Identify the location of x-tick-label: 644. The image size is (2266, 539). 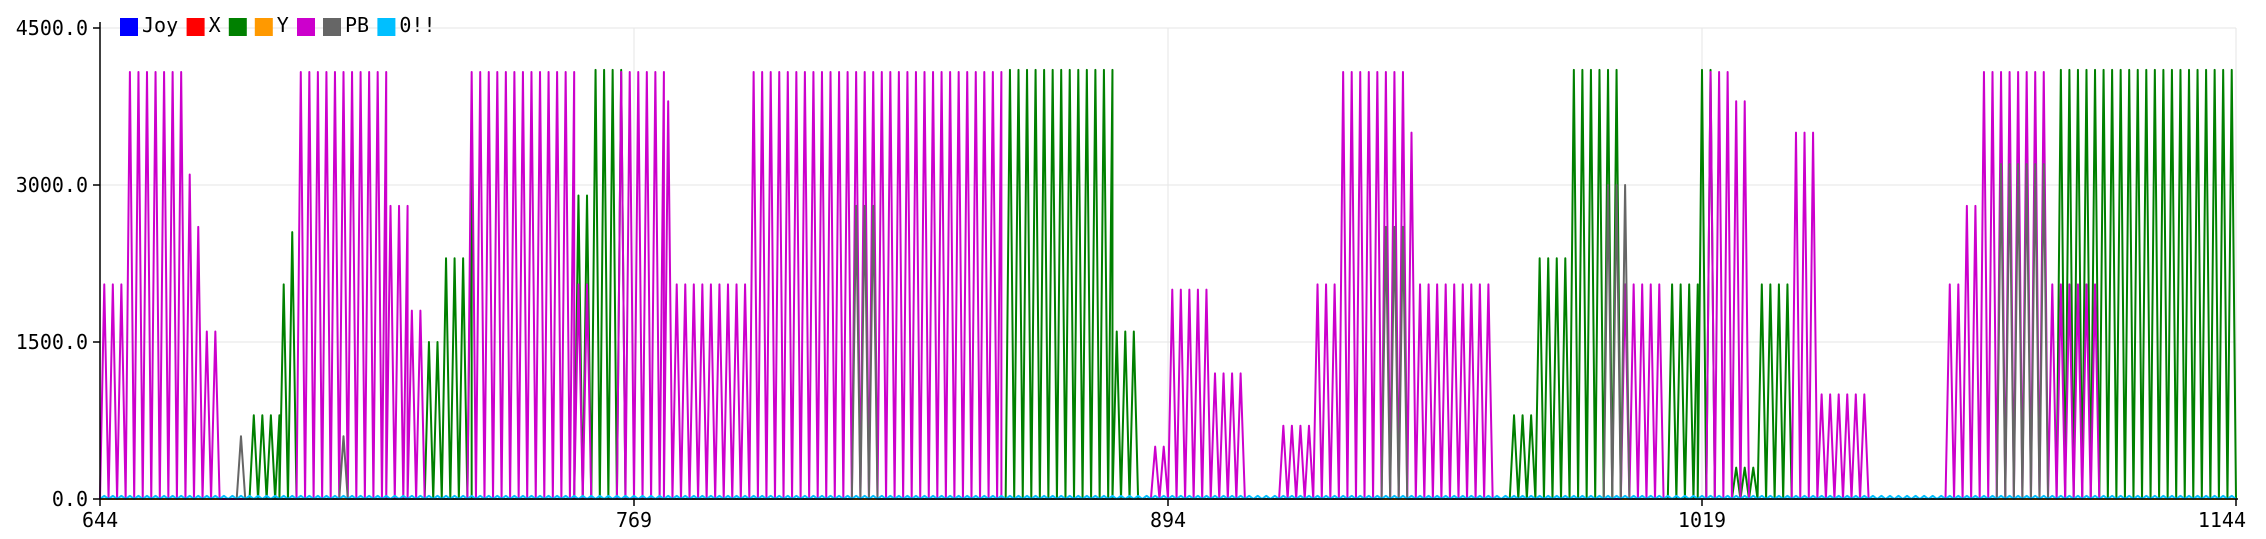
(100, 520).